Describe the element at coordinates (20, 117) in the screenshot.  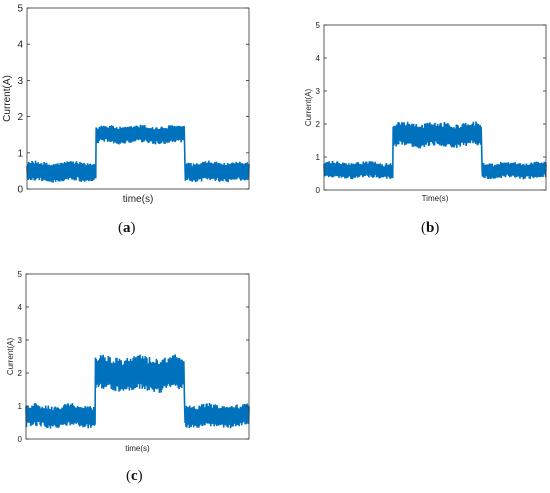
I see `ytick-label-a: 2` at that location.